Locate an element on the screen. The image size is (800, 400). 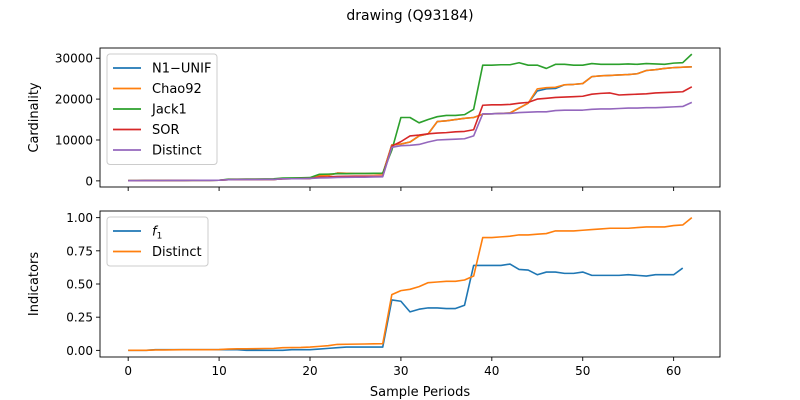
y-tick-label: 0.75 is located at coordinates (79, 251).